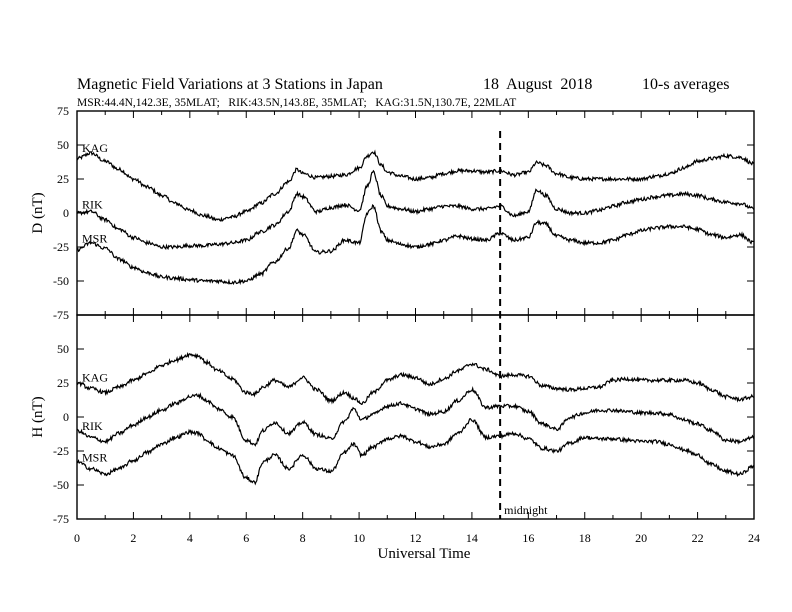  What do you see at coordinates (424, 554) in the screenshot?
I see `x-axis-label: Universal Time` at bounding box center [424, 554].